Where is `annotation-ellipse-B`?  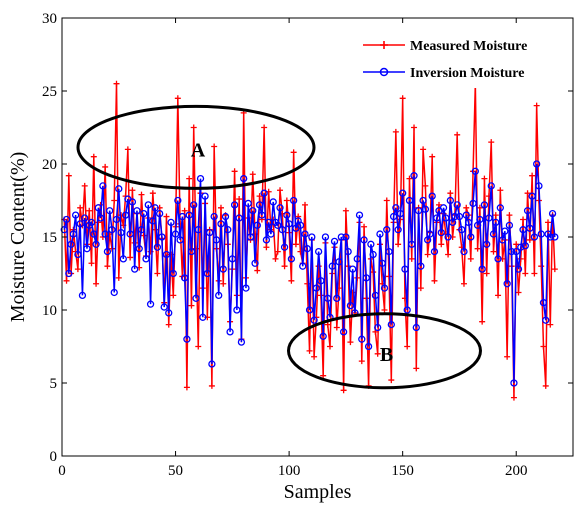 annotation-ellipse-B is located at coordinates (384, 351).